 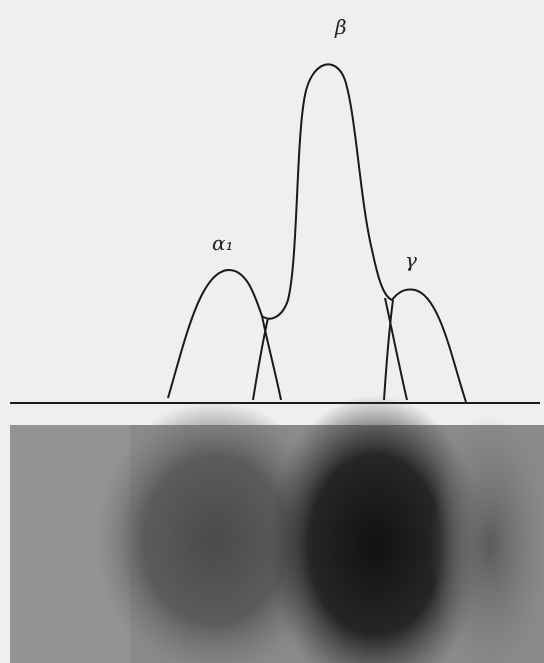 What do you see at coordinates (388, 350) in the screenshot?
I see `gamma-left-flank` at bounding box center [388, 350].